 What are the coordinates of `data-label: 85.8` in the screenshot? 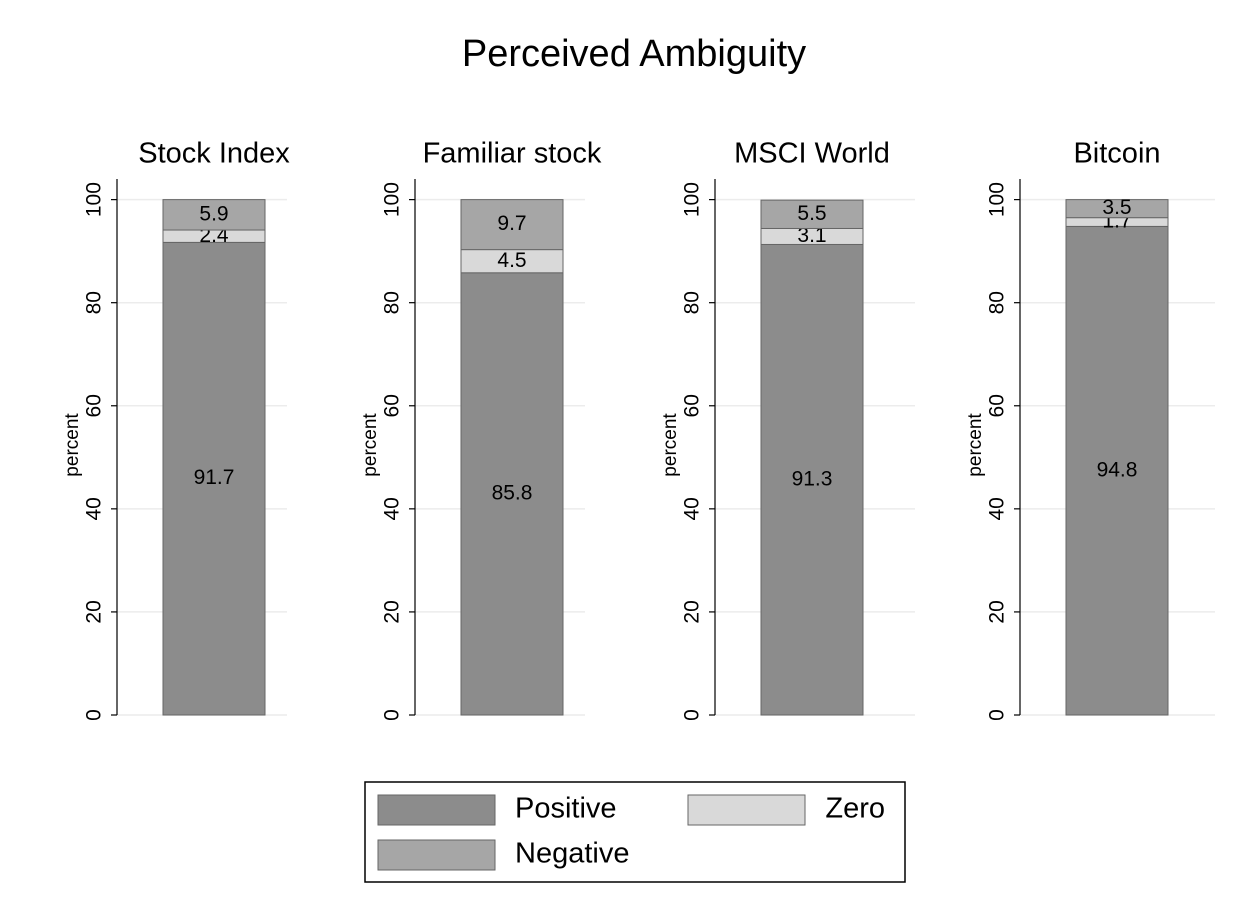 It's located at (512, 492).